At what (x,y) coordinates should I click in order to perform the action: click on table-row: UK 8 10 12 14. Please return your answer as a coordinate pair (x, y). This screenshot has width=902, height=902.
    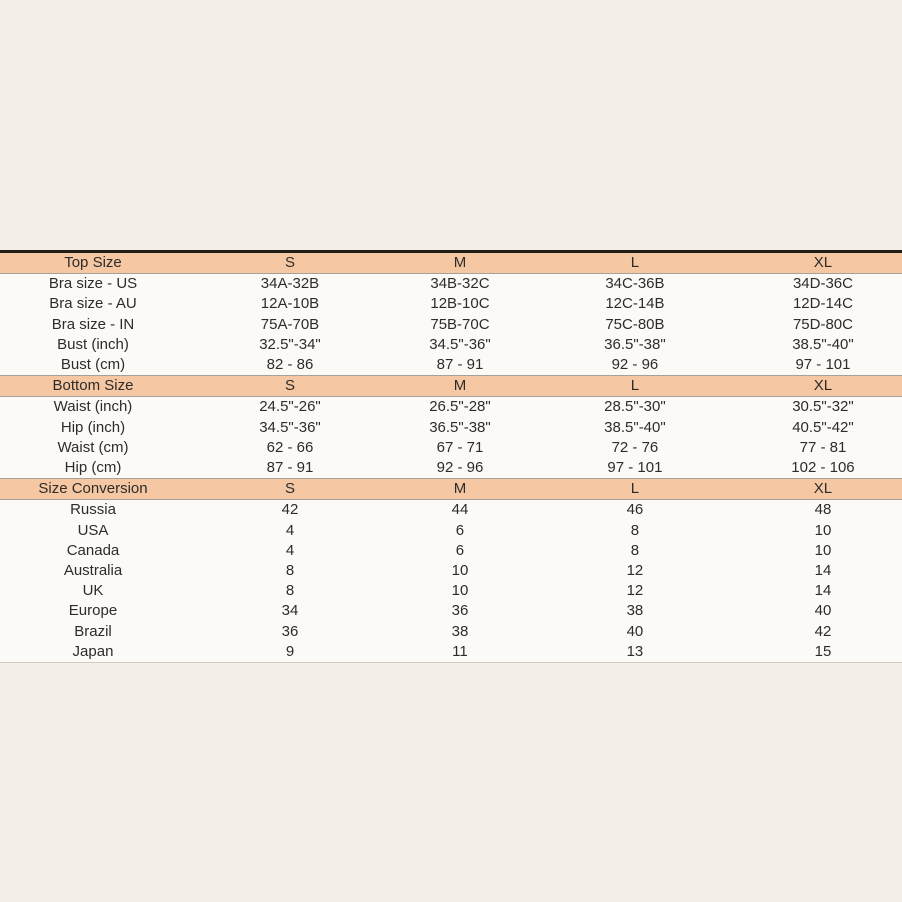
    Looking at the image, I should click on (451, 591).